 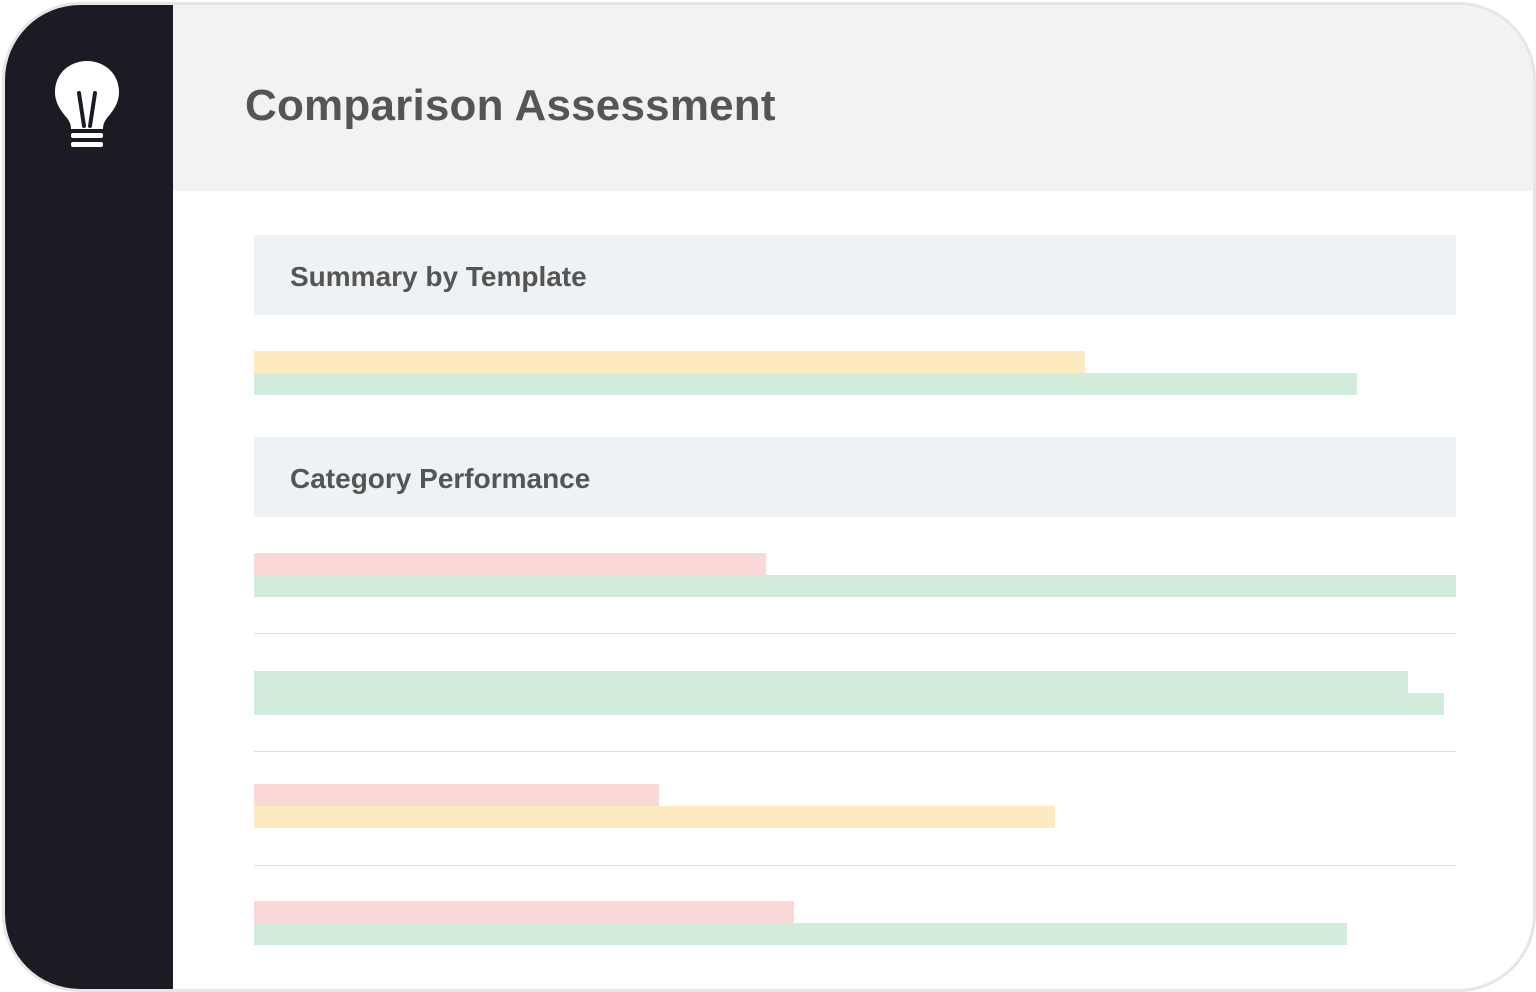 I want to click on section-category-performance: Category Performance, so click(x=855, y=477).